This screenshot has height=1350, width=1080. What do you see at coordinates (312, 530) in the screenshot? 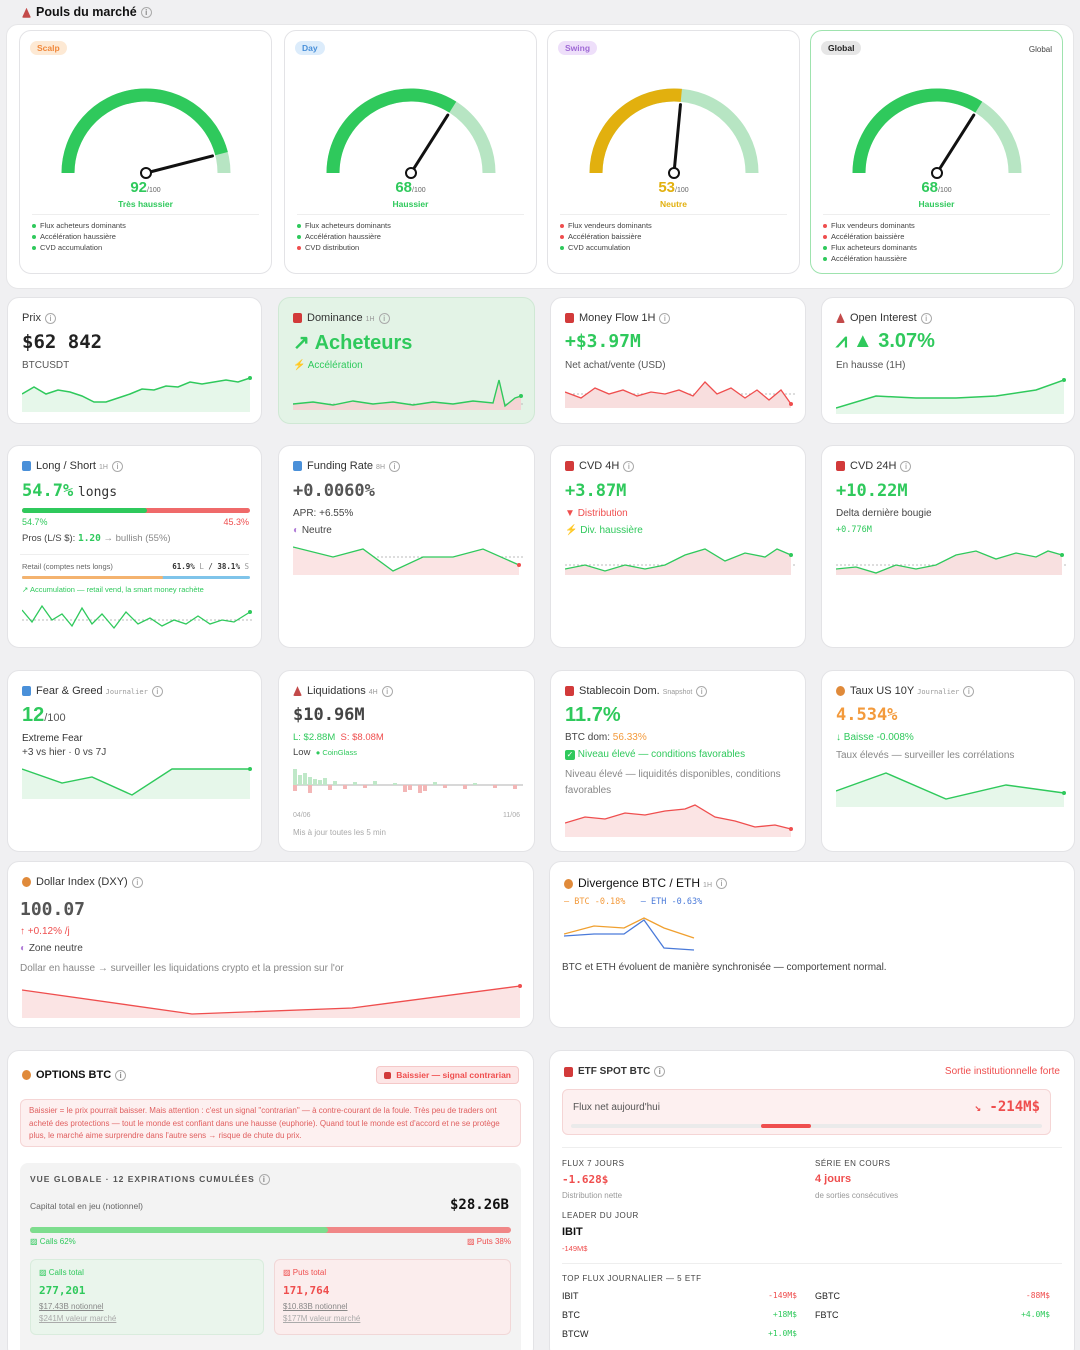
I see `funding-state: ◐ Neutre` at bounding box center [312, 530].